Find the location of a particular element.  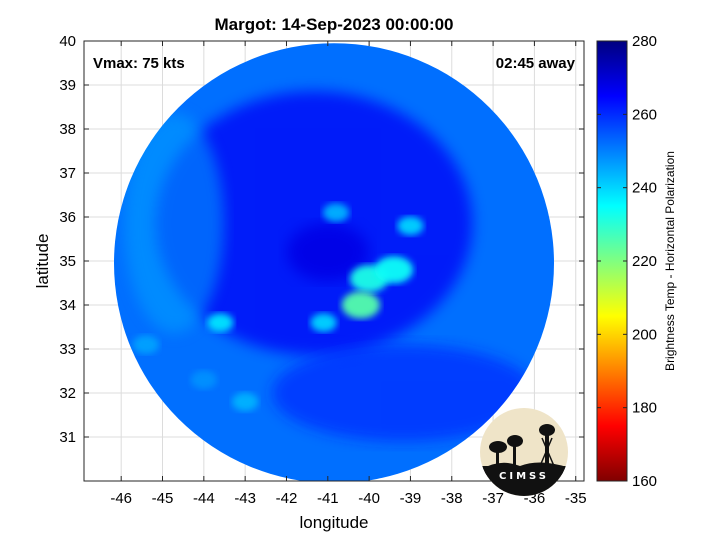

colorbar-tick-label: 180 is located at coordinates (644, 408).